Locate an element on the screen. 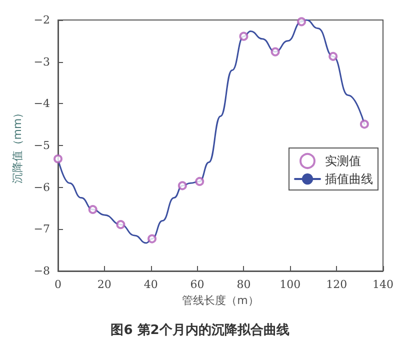 Image resolution: width=400 pixels, height=348 pixels. y-tick-label: −3 is located at coordinates (42, 61).